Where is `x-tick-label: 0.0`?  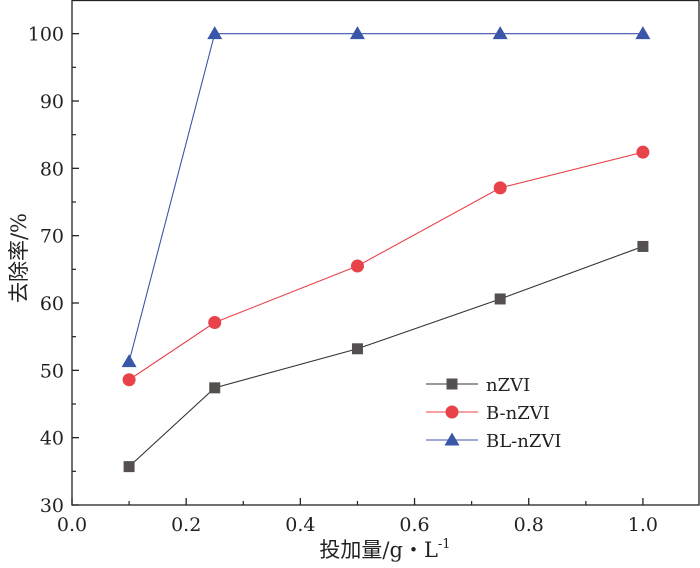 x-tick-label: 0.0 is located at coordinates (72, 525).